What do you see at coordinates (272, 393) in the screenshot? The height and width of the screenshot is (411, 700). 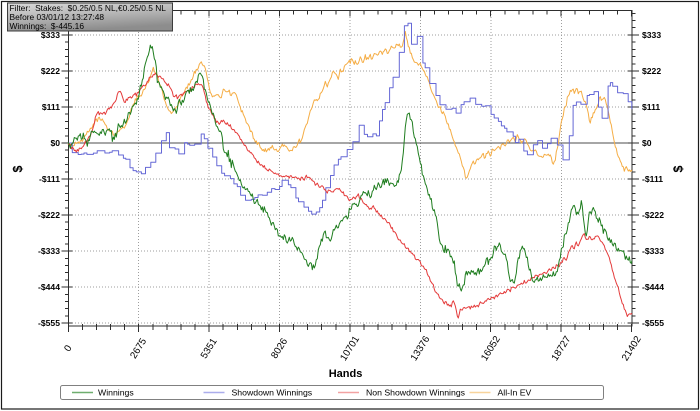 I see `svg-text: Showdown Winnings` at bounding box center [272, 393].